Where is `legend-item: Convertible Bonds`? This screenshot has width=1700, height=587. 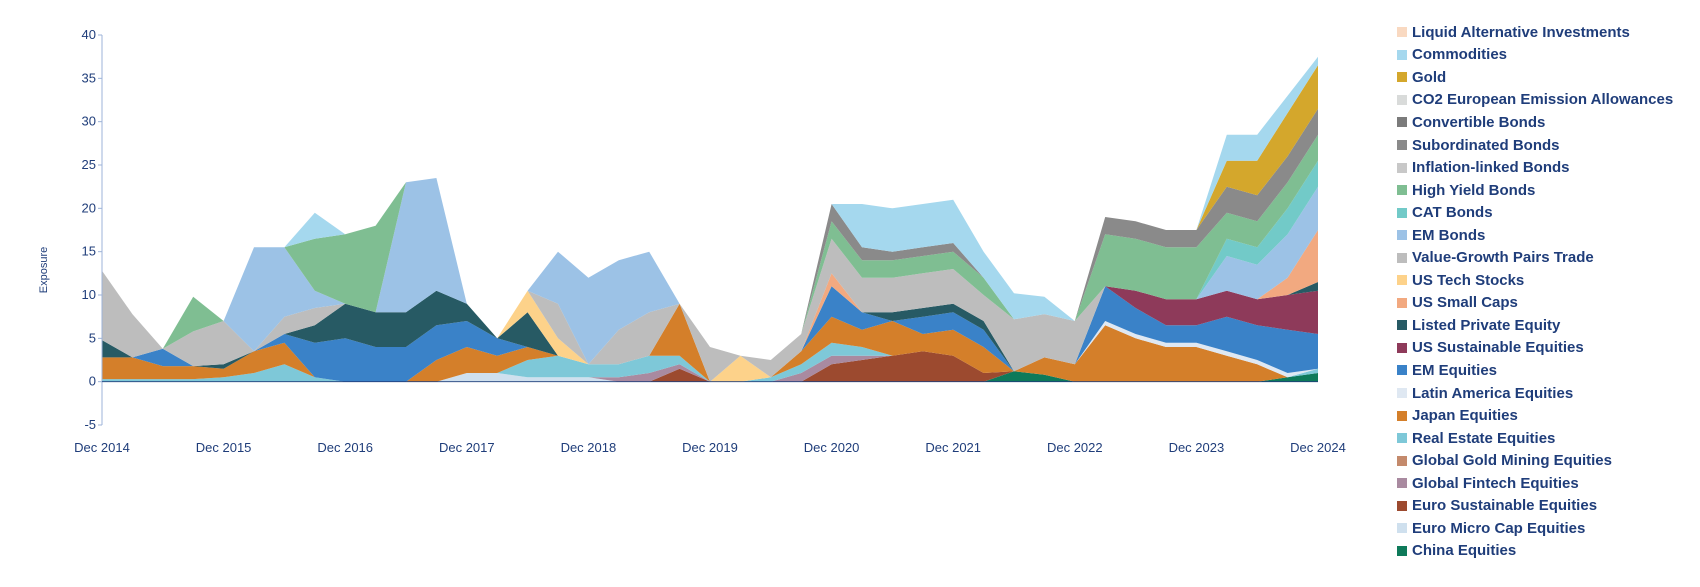
legend-item: Convertible Bonds is located at coordinates (1547, 122).